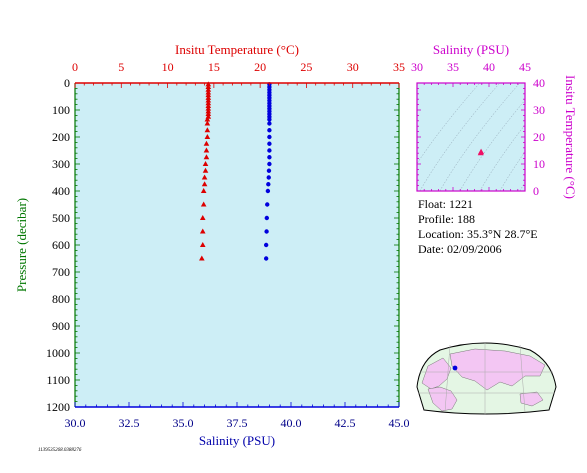 The image size is (587, 473). I want to click on float-id: Float: 1221, so click(446, 204).